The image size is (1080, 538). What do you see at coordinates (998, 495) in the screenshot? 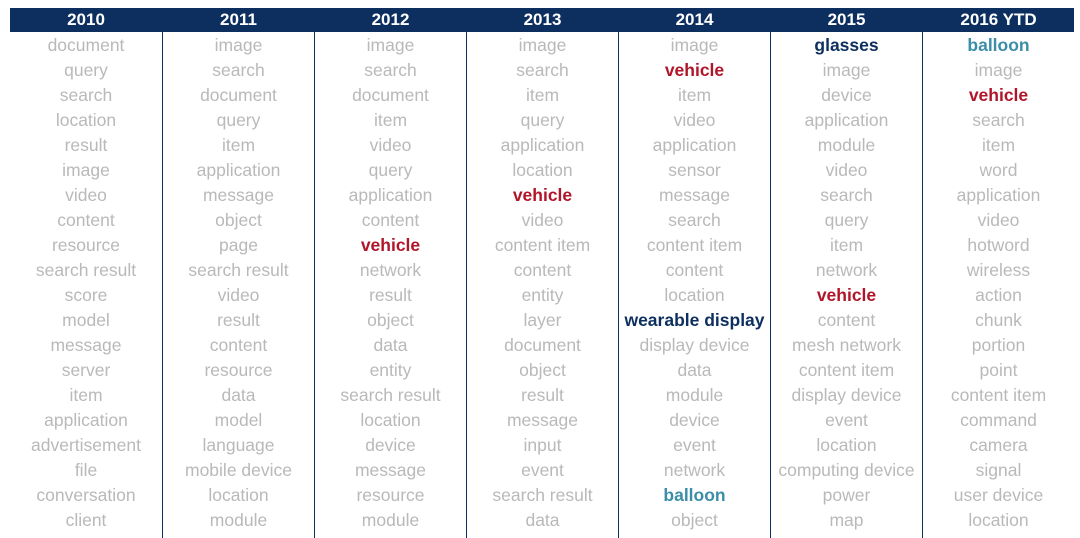
I see `term-cell: user device` at bounding box center [998, 495].